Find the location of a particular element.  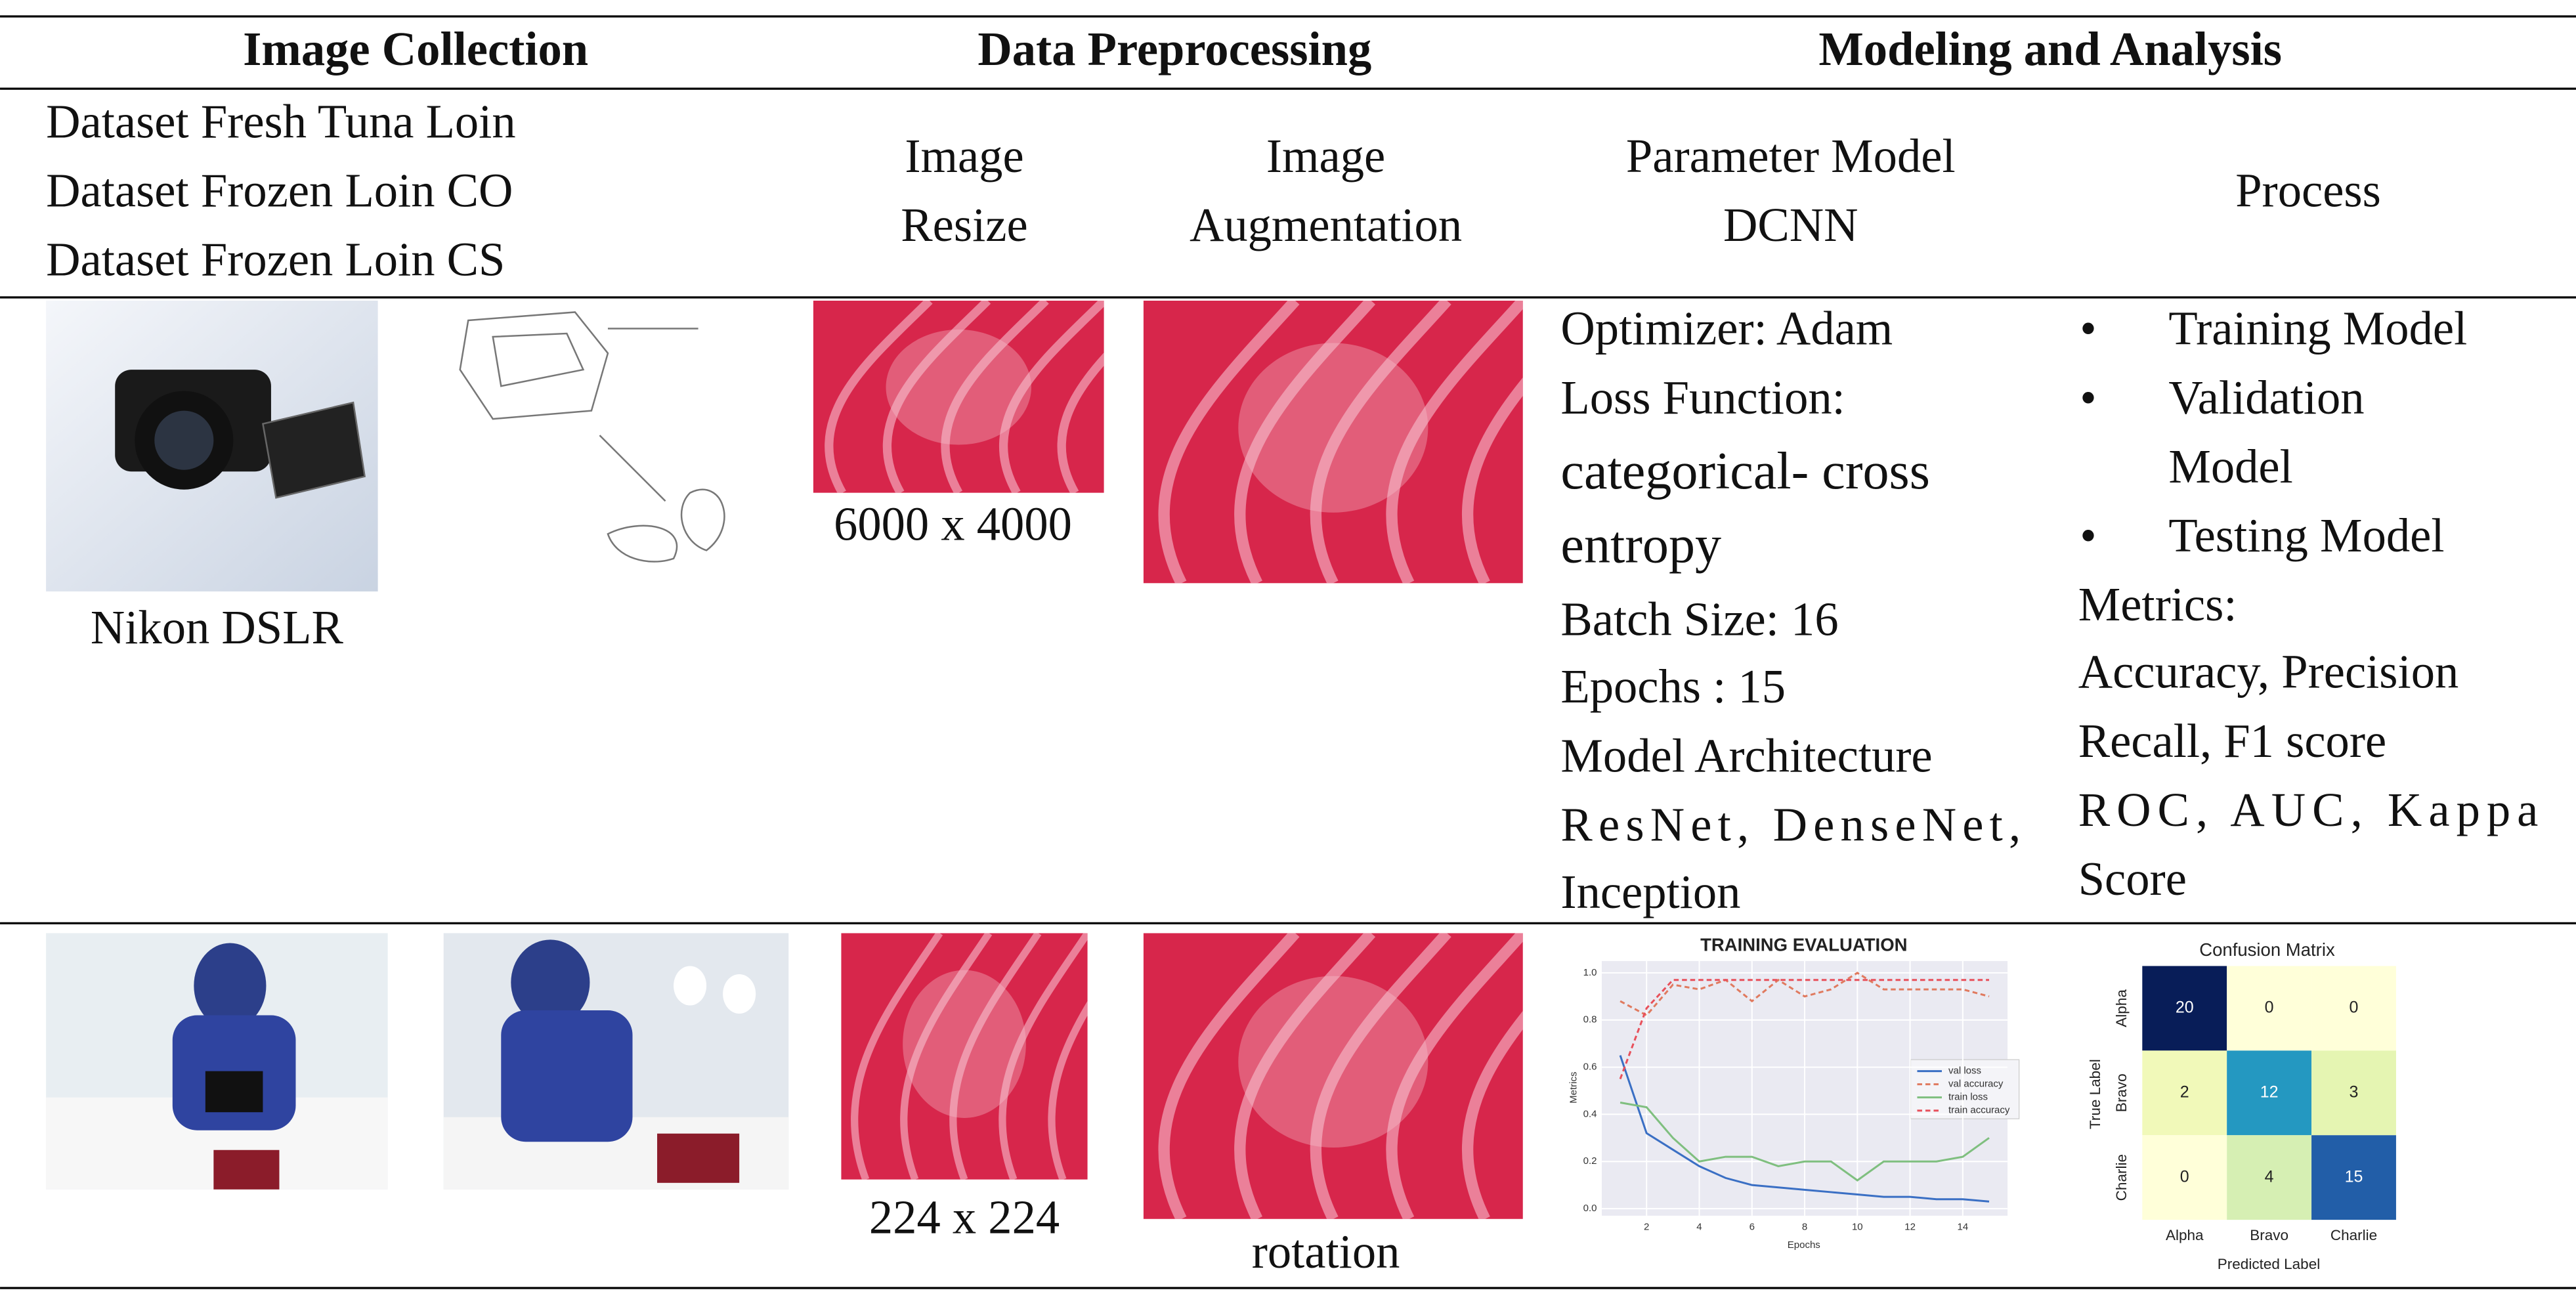

parameter: entropy is located at coordinates (1640, 545).